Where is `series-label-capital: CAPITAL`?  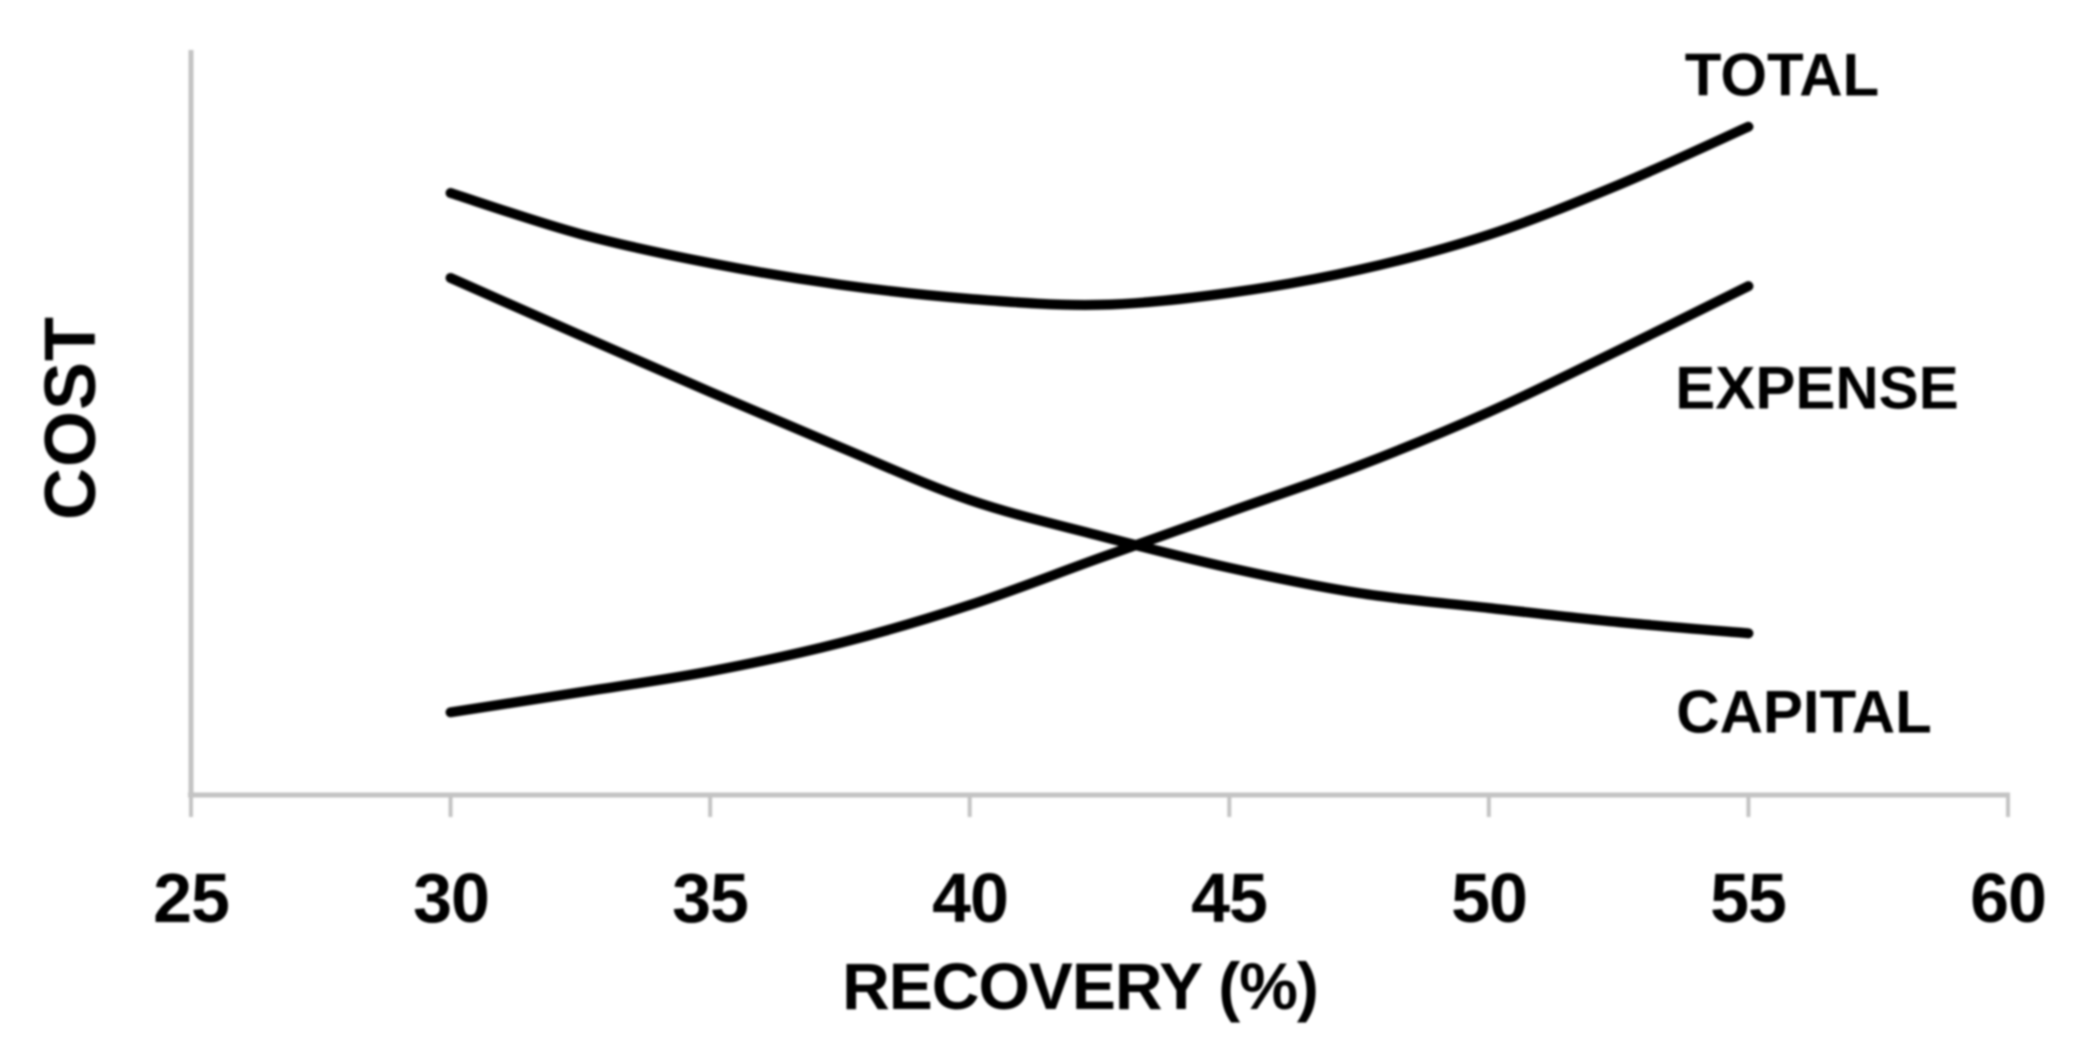 series-label-capital: CAPITAL is located at coordinates (1804, 712).